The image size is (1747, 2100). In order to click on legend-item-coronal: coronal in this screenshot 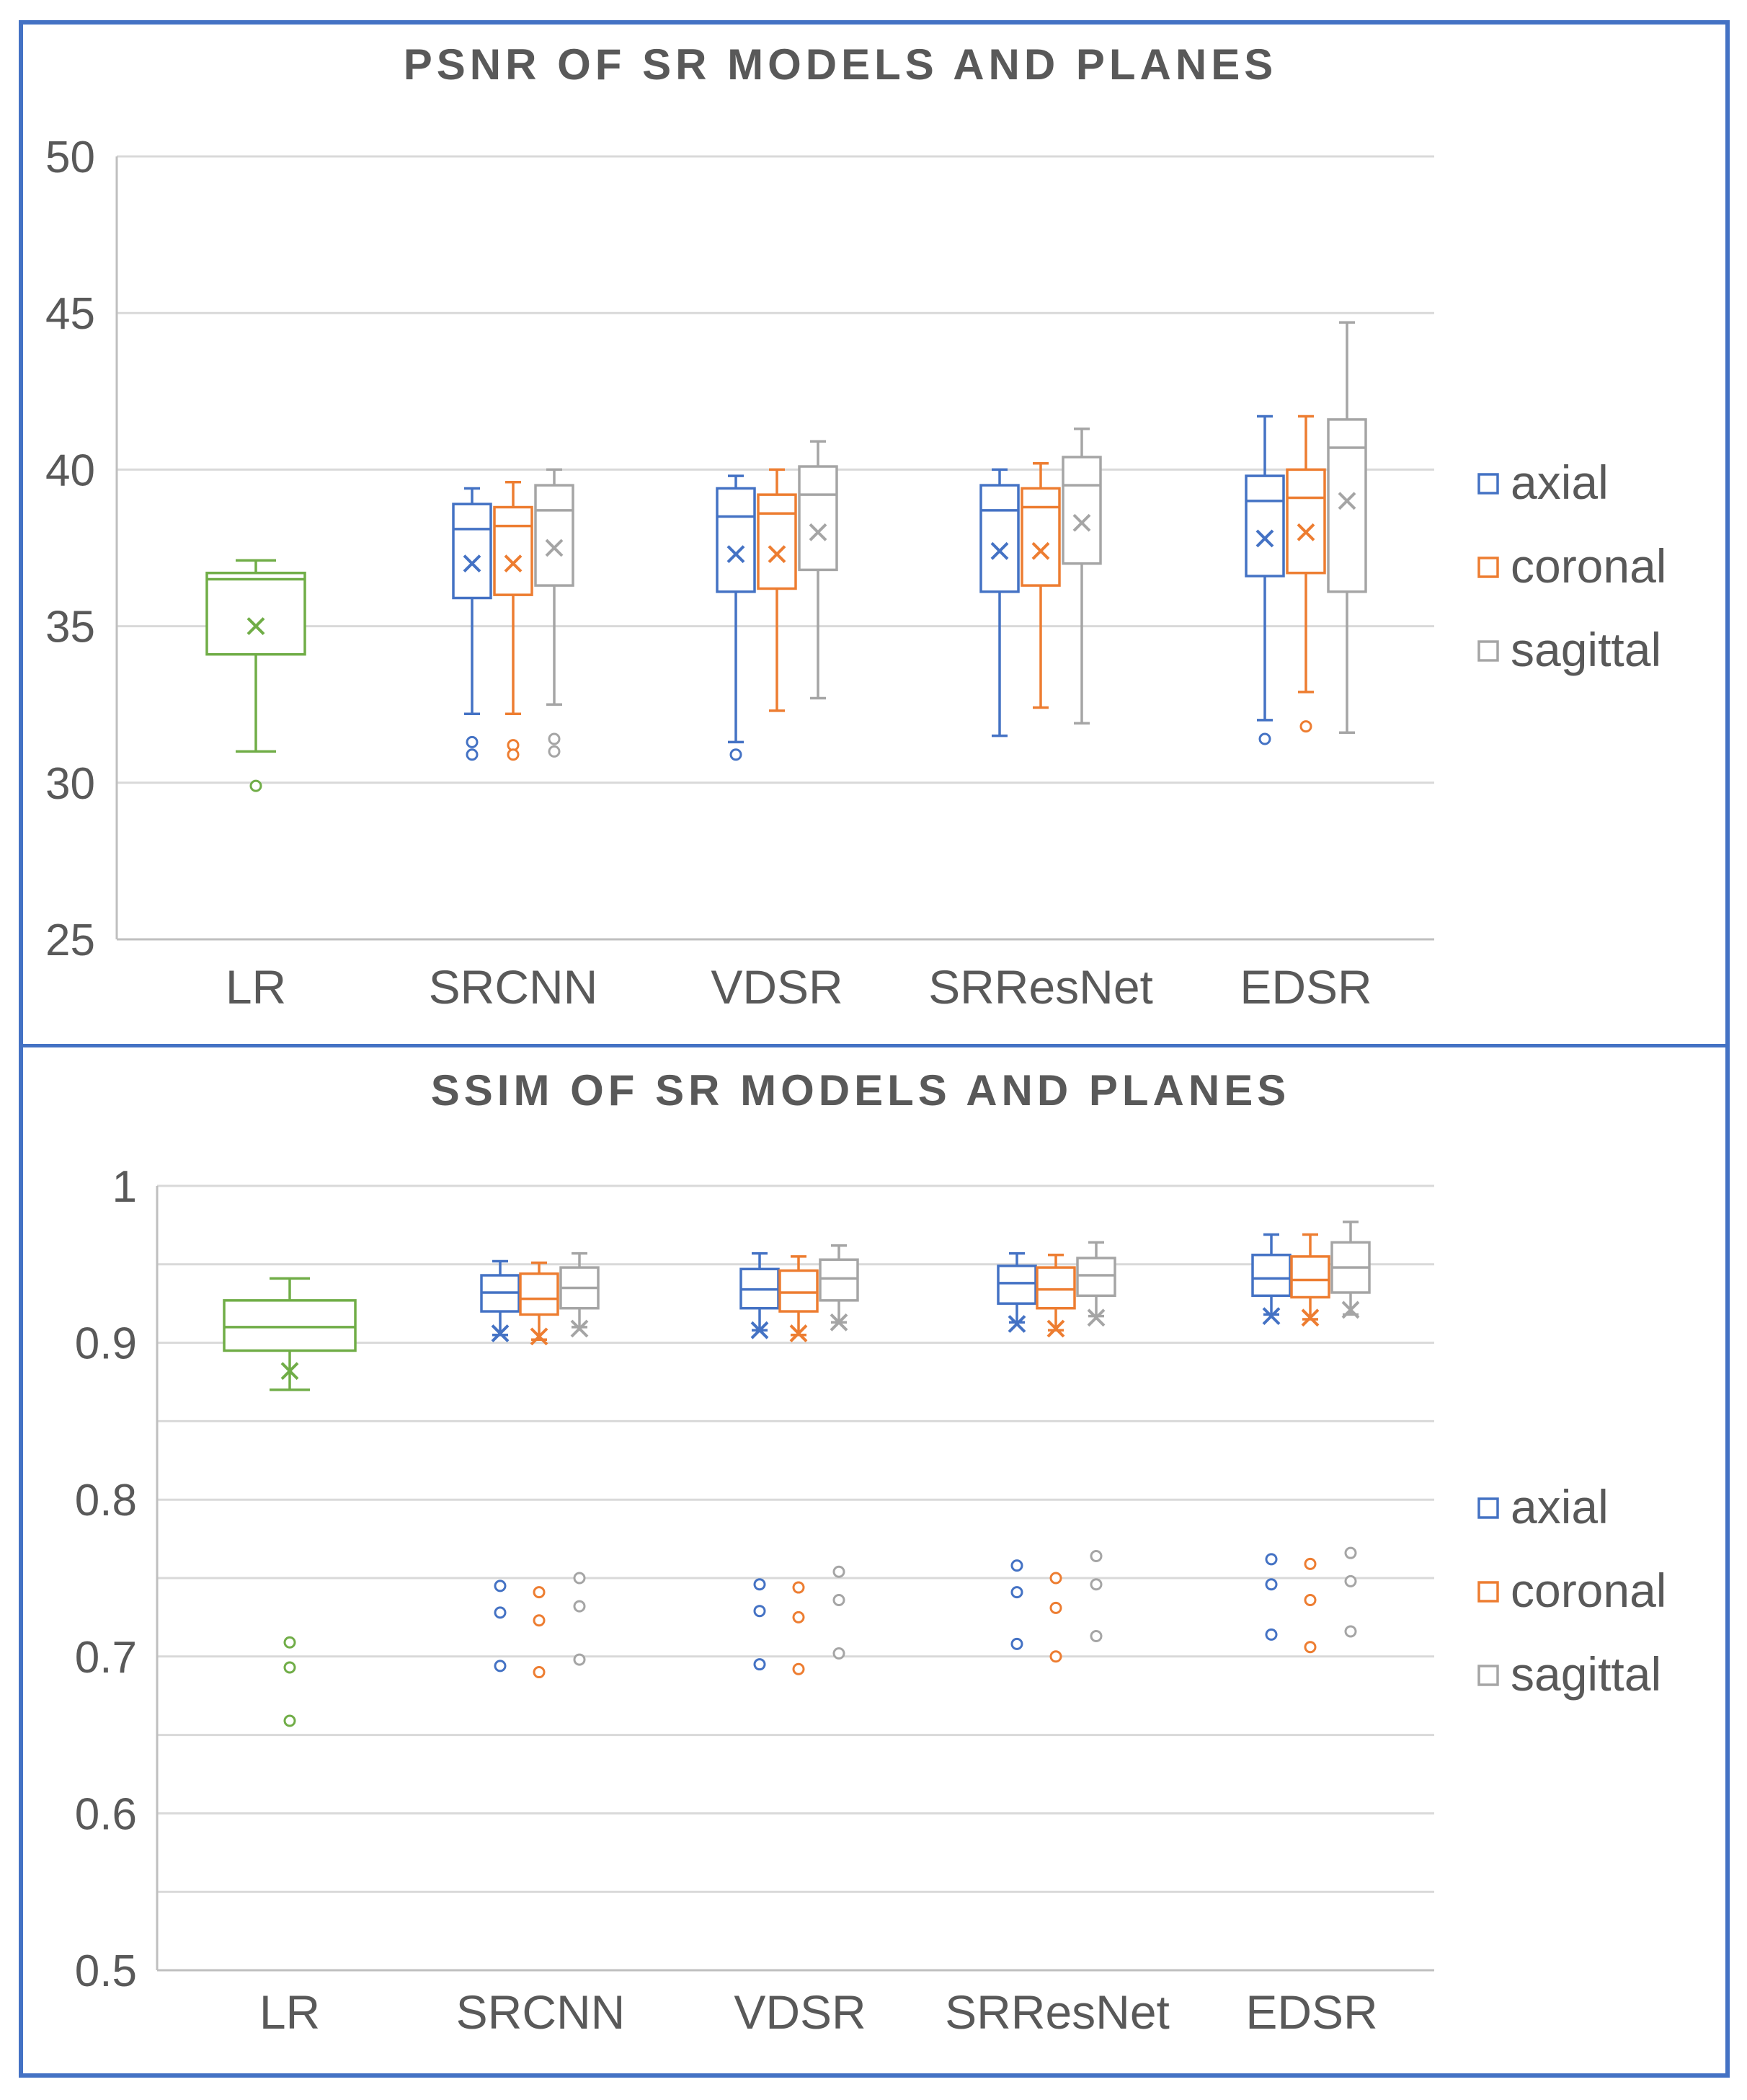, I will do `click(1571, 1591)`.